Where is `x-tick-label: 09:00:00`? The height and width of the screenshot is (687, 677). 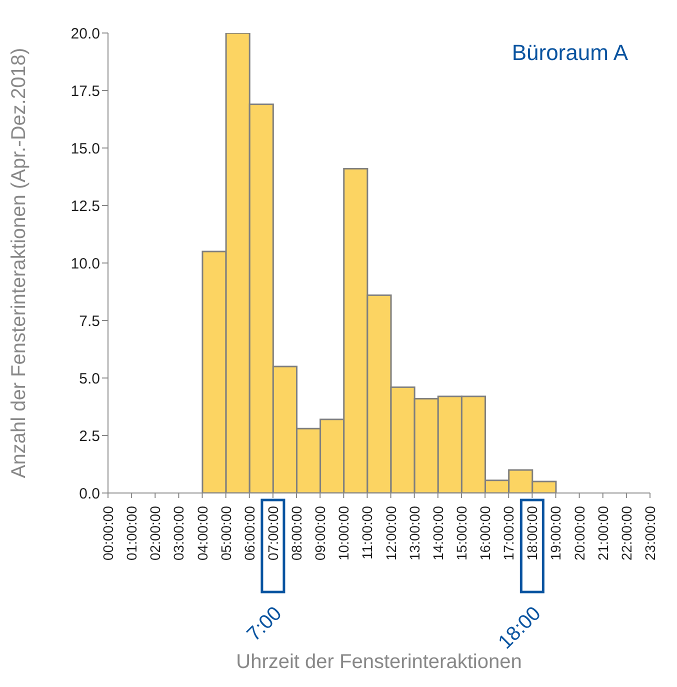 x-tick-label: 09:00:00 is located at coordinates (320, 533).